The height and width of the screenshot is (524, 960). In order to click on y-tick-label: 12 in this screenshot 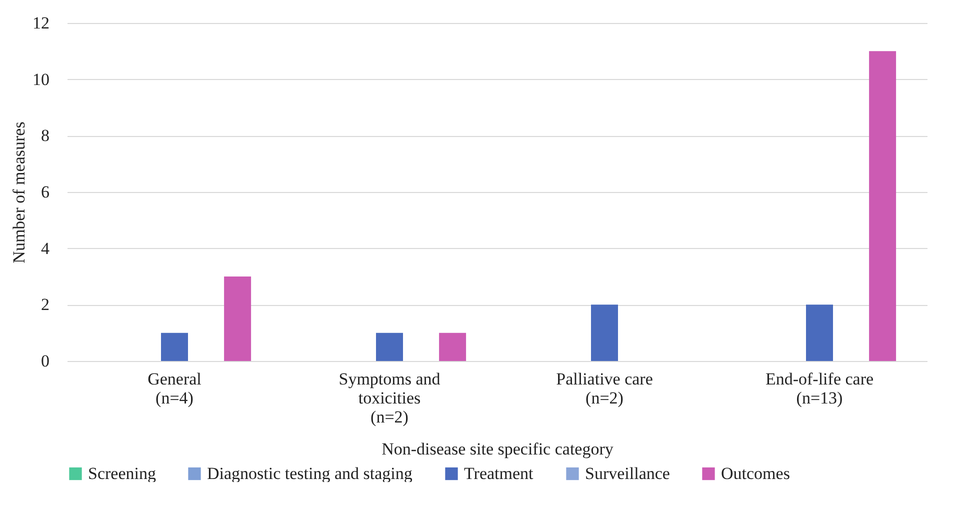, I will do `click(41, 23)`.